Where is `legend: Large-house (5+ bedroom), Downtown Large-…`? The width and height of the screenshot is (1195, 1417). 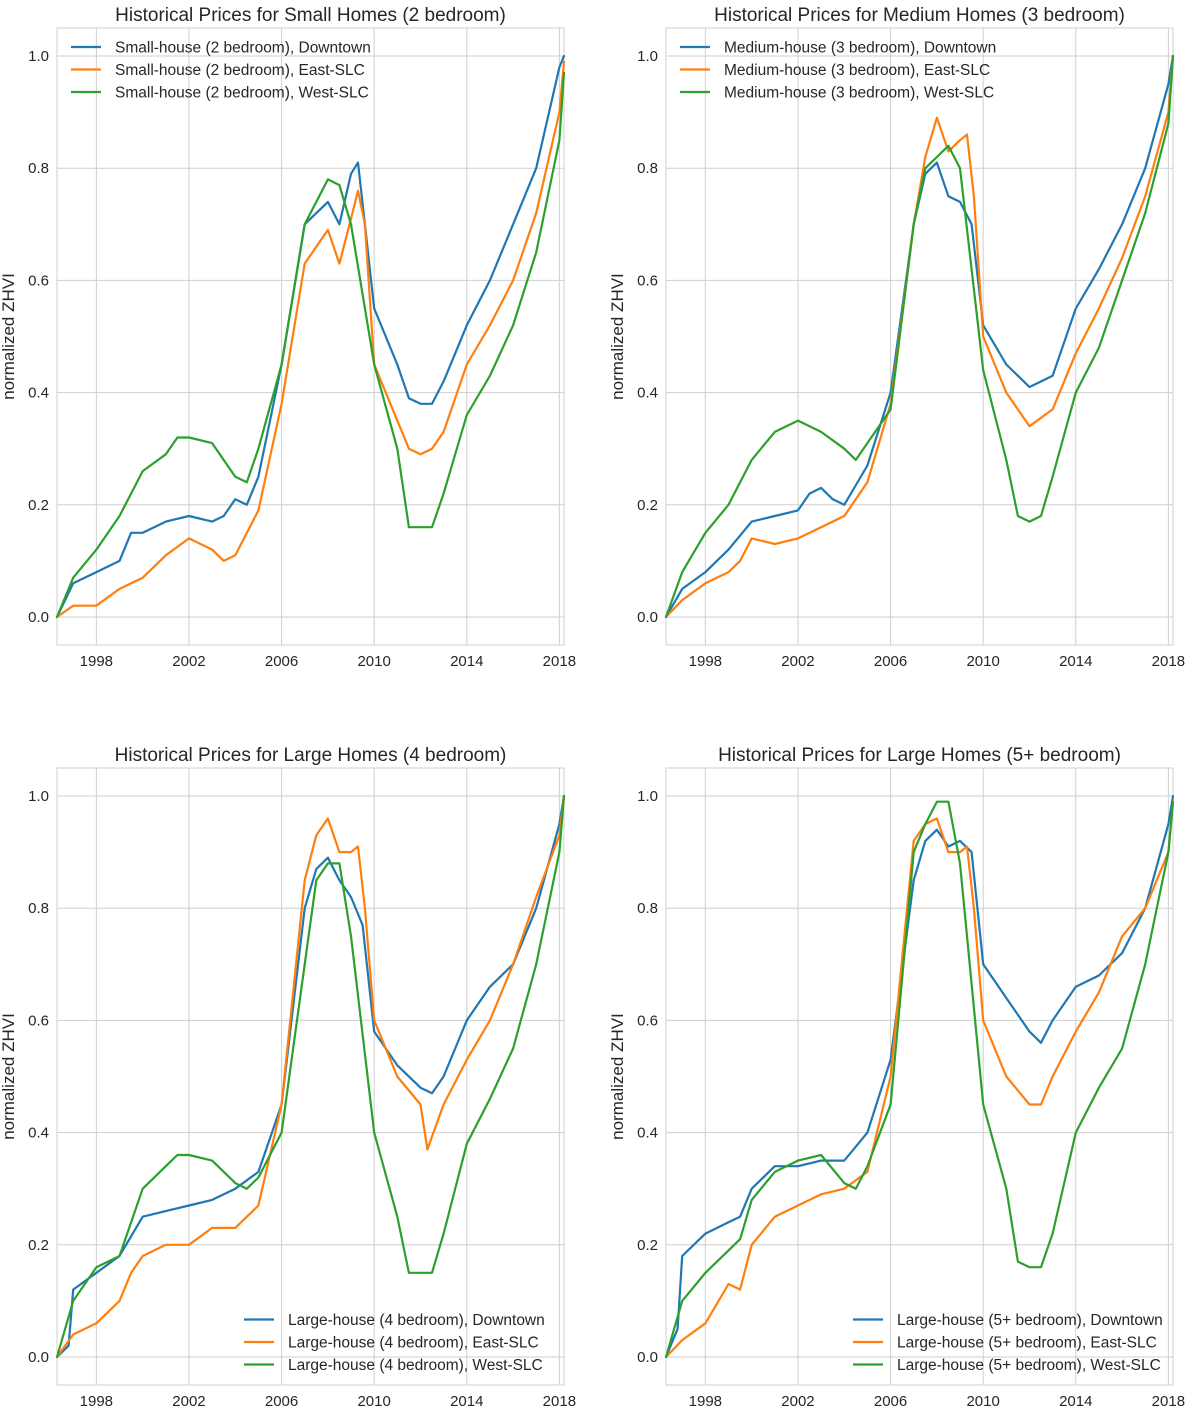
legend: Large-house (5+ bedroom), Downtown Large-… is located at coordinates (1008, 1343).